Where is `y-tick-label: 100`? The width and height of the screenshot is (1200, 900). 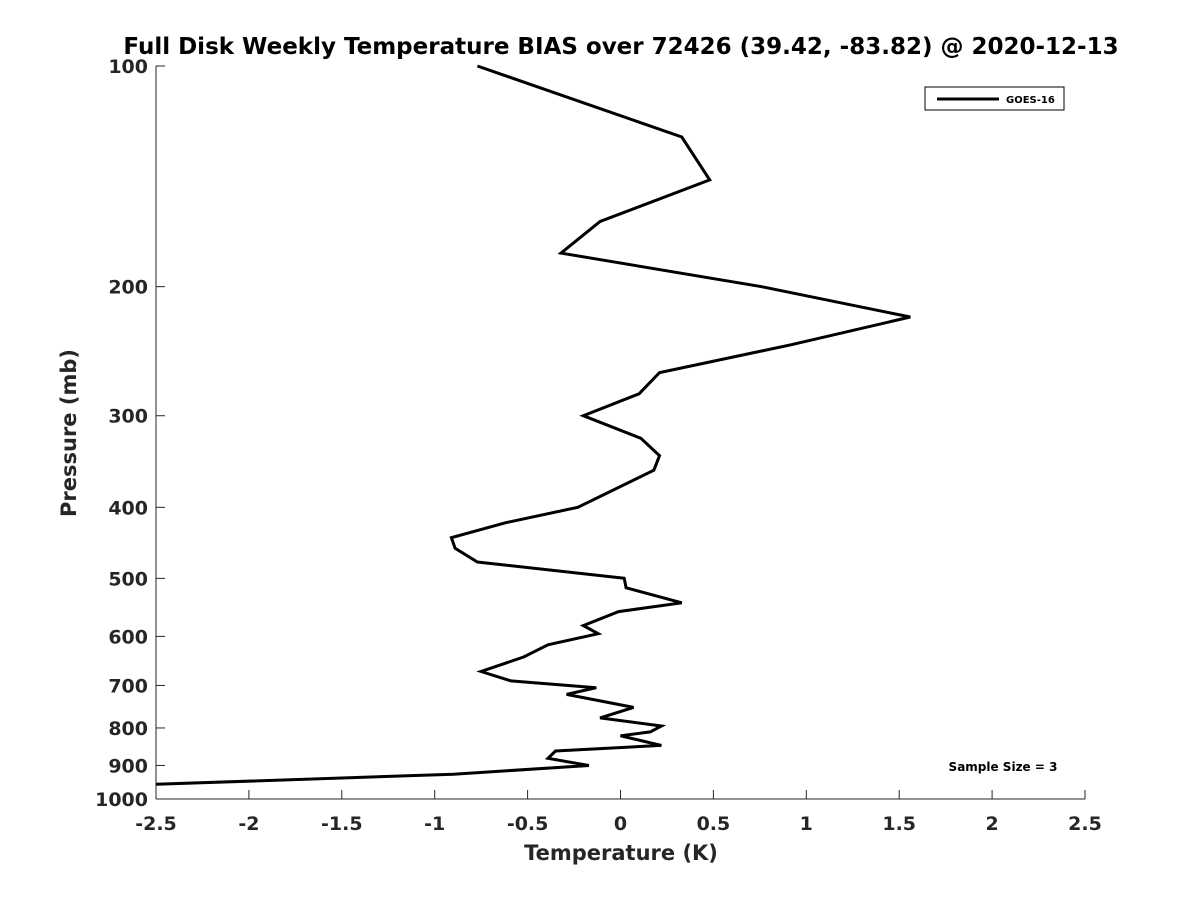 y-tick-label: 100 is located at coordinates (128, 67).